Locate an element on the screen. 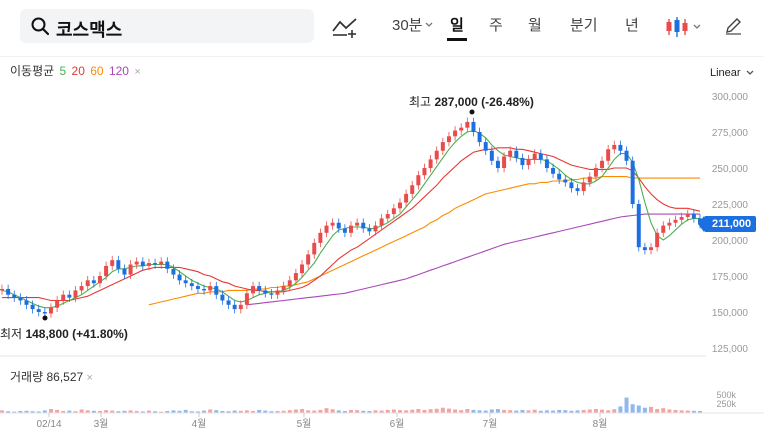  volume-legend: 거래량 86,527 × is located at coordinates (51, 376).